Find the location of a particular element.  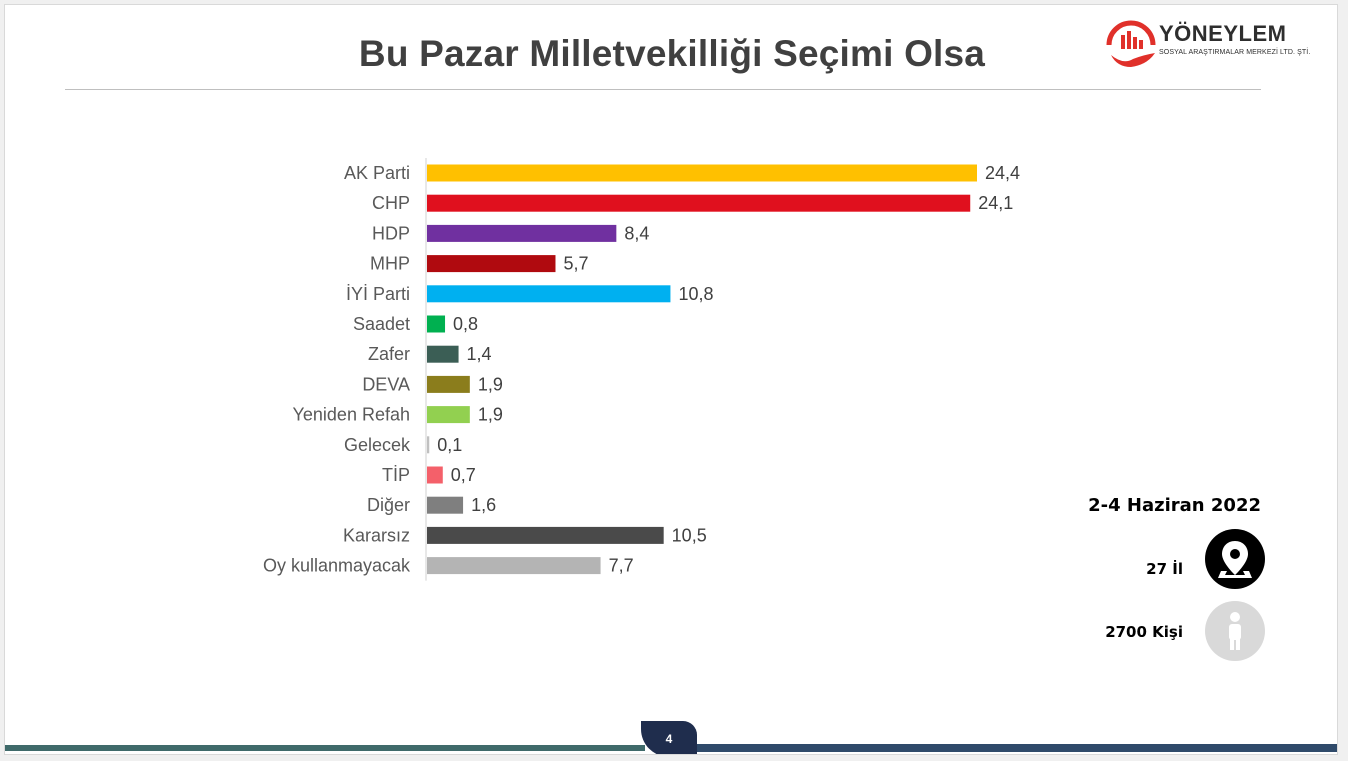

footer-bar-right is located at coordinates (1016, 748).